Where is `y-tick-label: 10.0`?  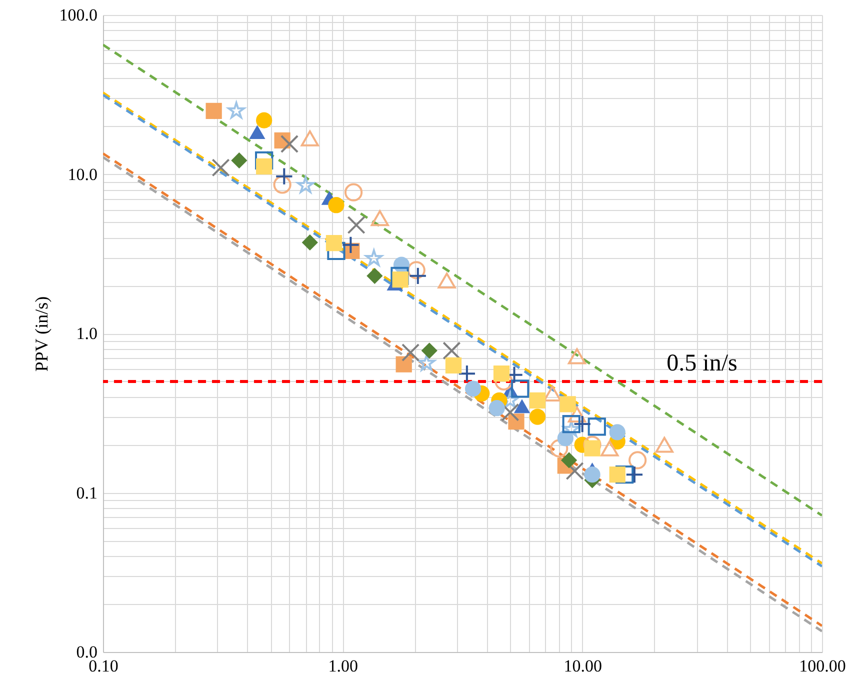
y-tick-label: 10.0 is located at coordinates (83, 174).